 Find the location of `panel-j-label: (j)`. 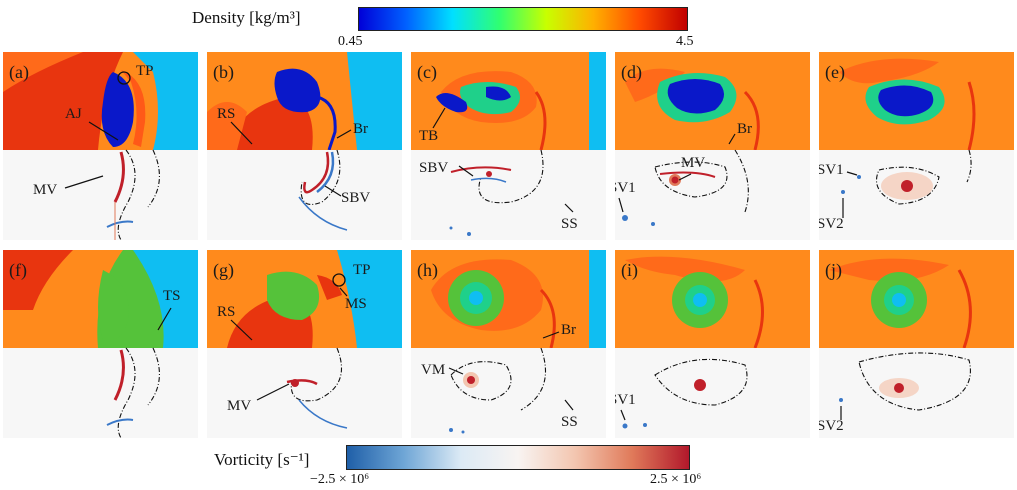

panel-j-label: (j) is located at coordinates (833, 270).